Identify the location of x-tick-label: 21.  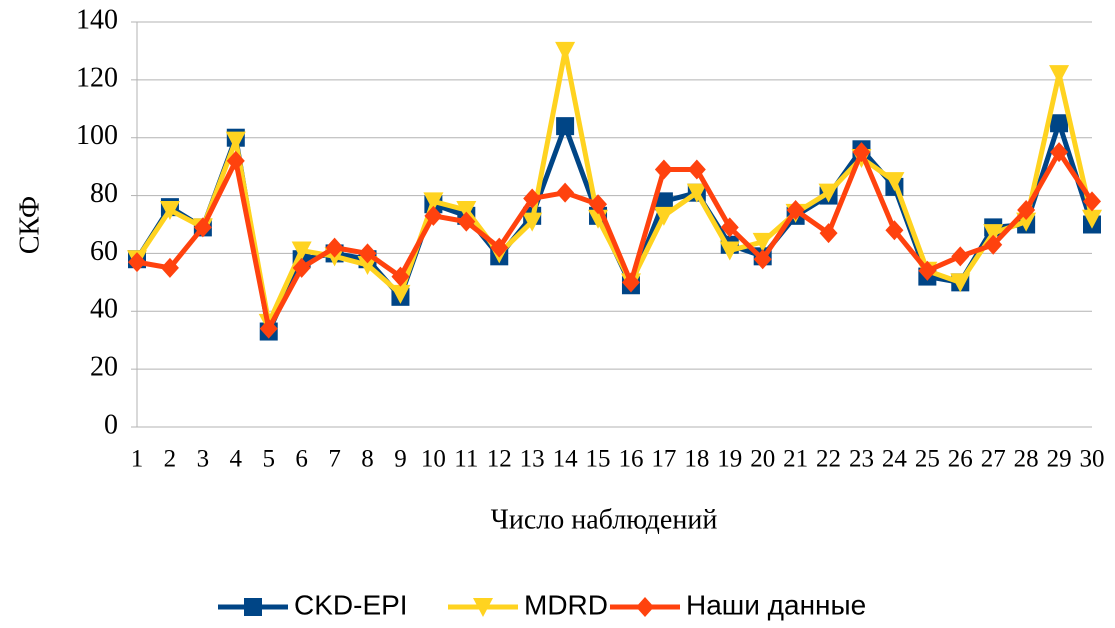
(795, 459).